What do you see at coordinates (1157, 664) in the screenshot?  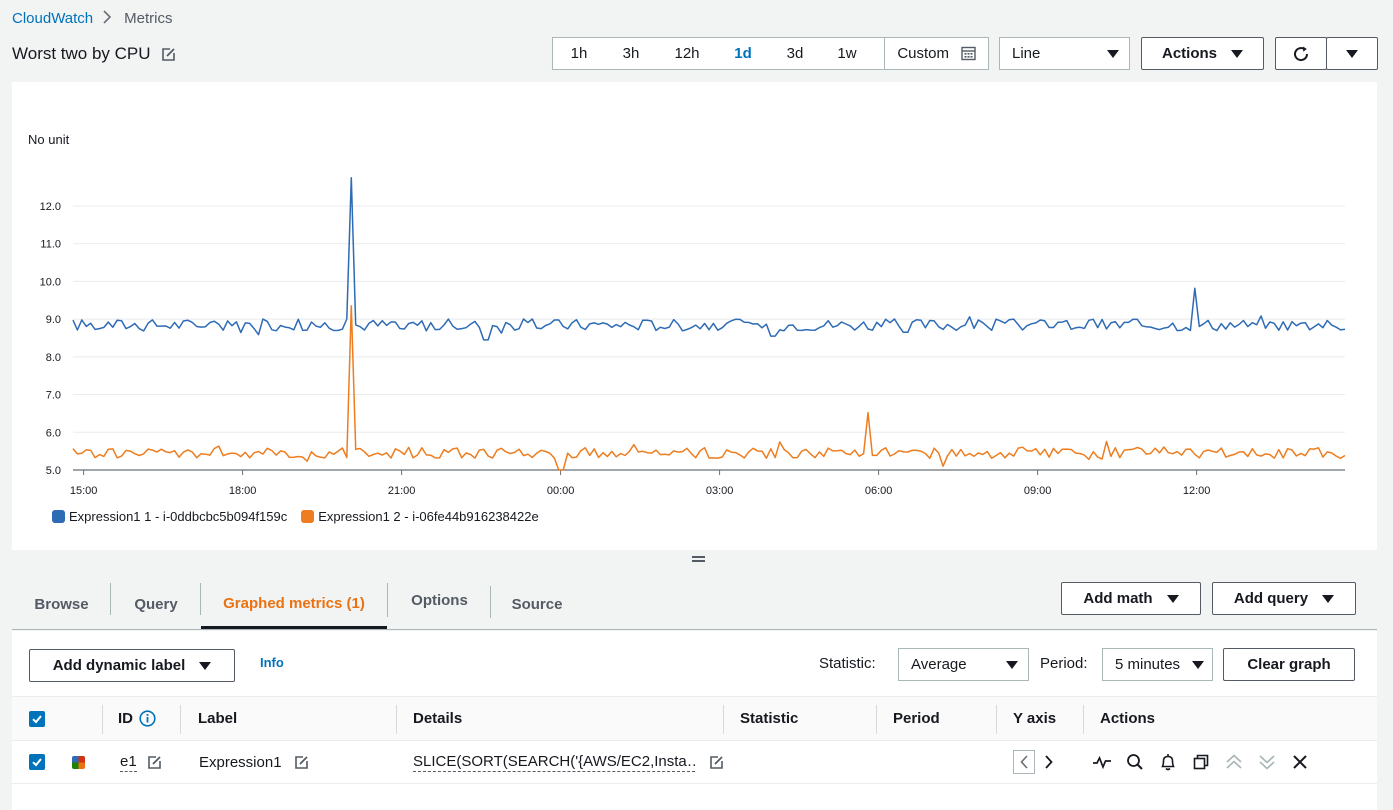 I see `period-select: 5 minutes` at bounding box center [1157, 664].